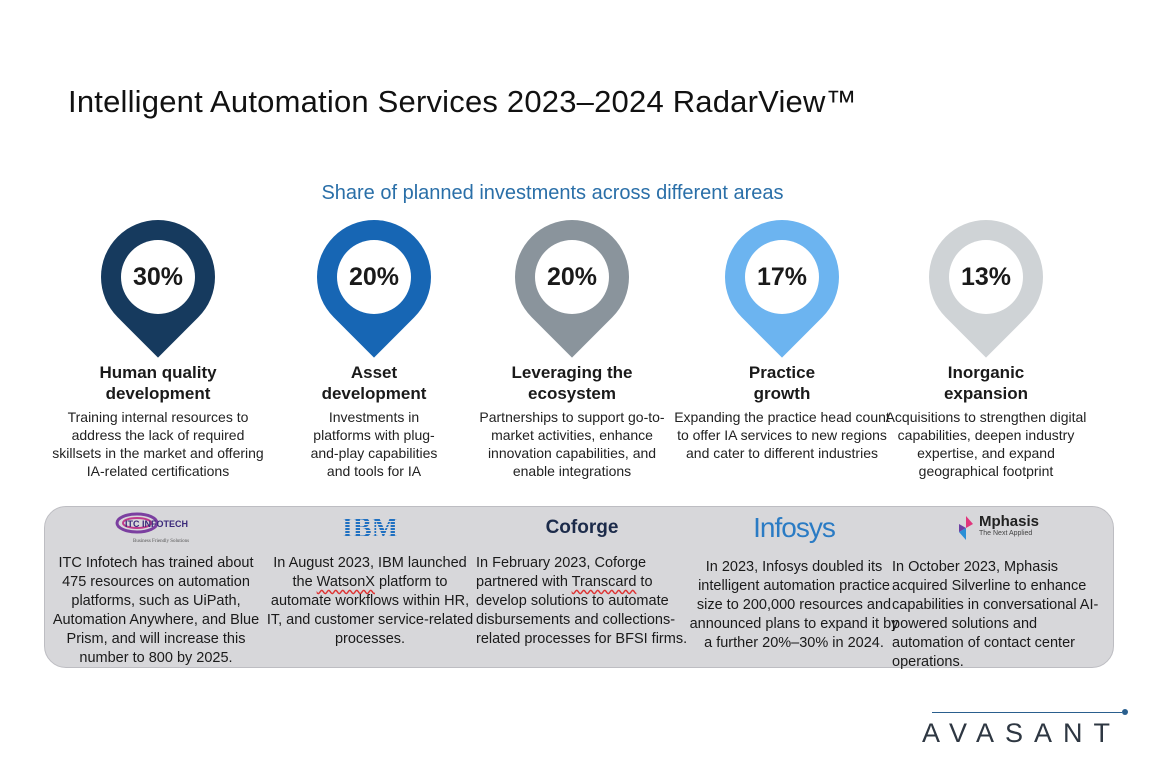  Describe the element at coordinates (782, 383) in the screenshot. I see `area-title: Practice growth` at that location.